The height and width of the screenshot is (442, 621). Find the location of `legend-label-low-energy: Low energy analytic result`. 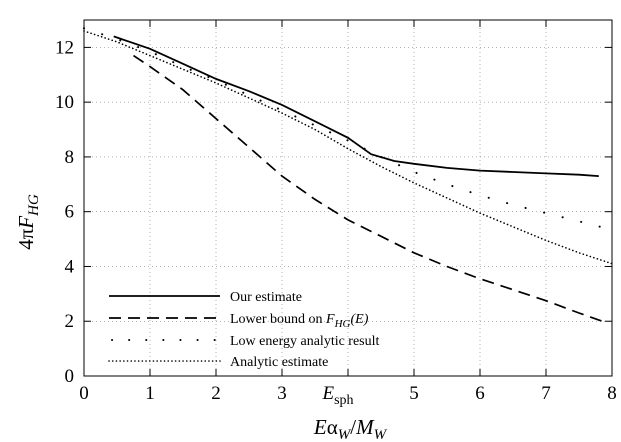

legend-label-low-energy: Low energy analytic result is located at coordinates (305, 341).